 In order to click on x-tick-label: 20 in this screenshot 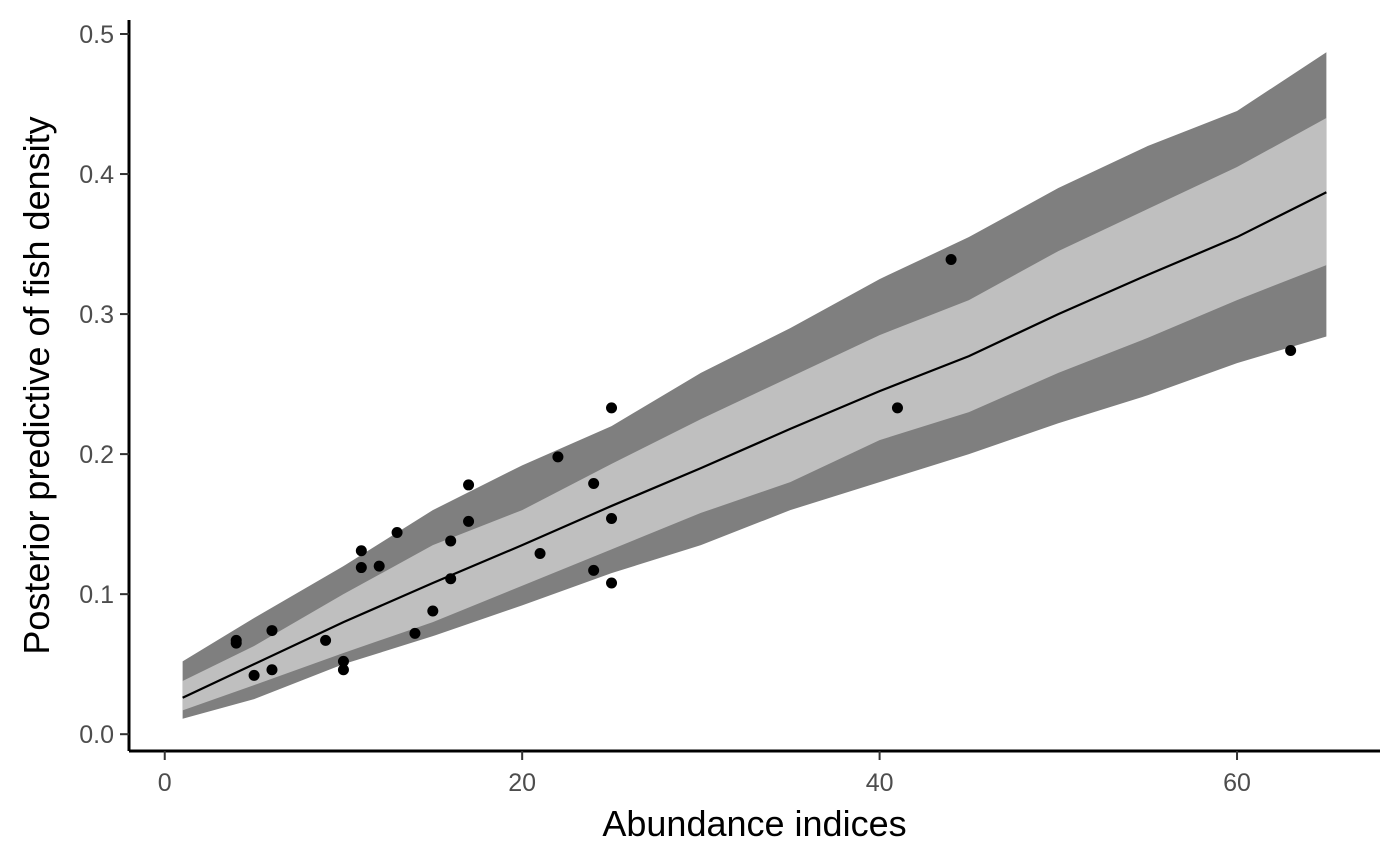, I will do `click(522, 783)`.